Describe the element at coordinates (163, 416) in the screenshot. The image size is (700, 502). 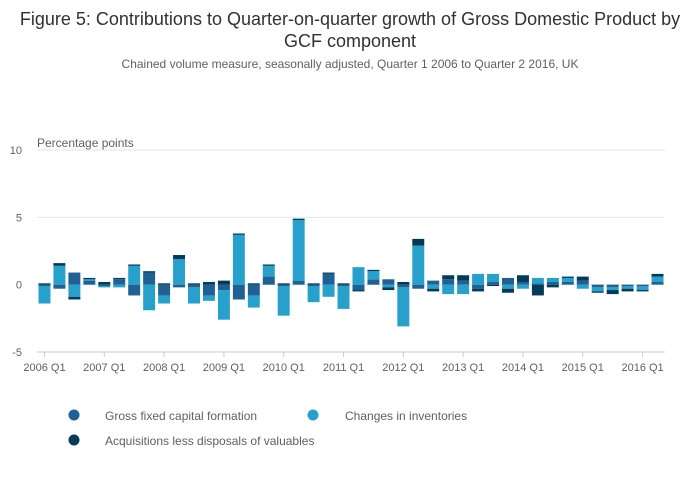
I see `legend-item-gfcf: Gross fixed capital formation` at that location.